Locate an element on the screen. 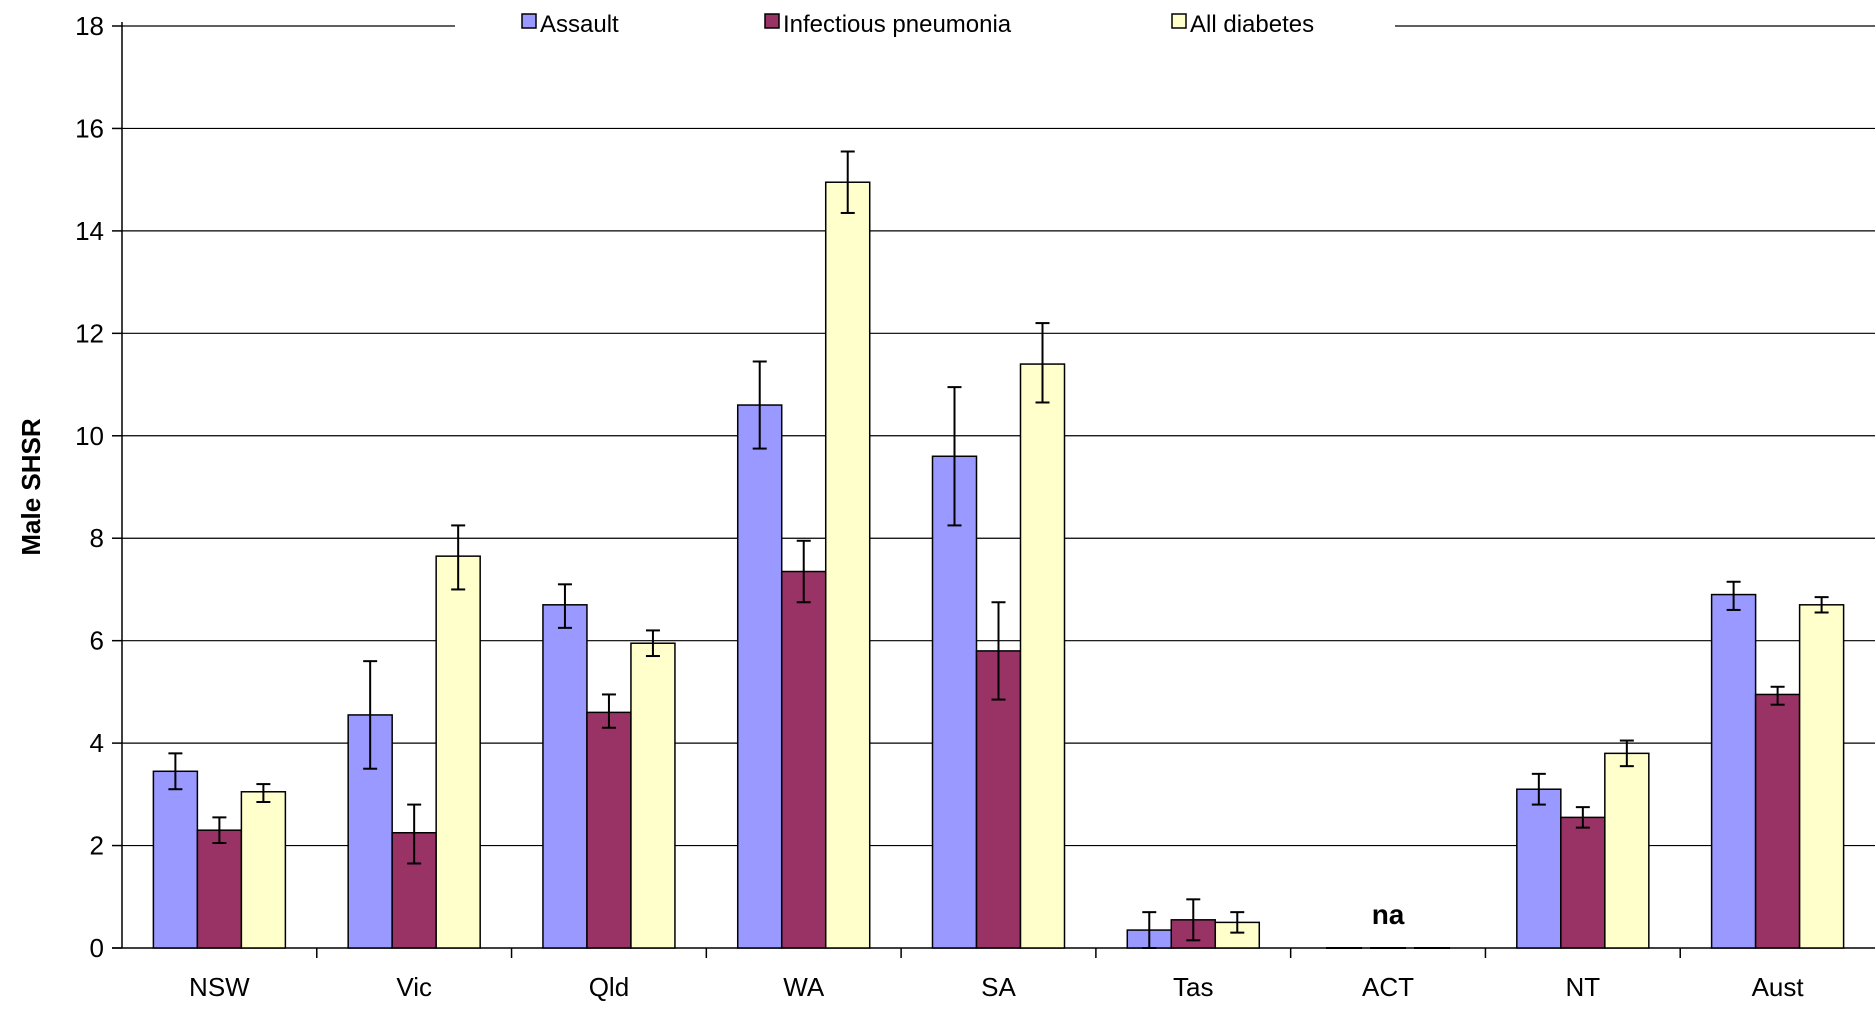  x-tick-label: Aust is located at coordinates (1778, 987).